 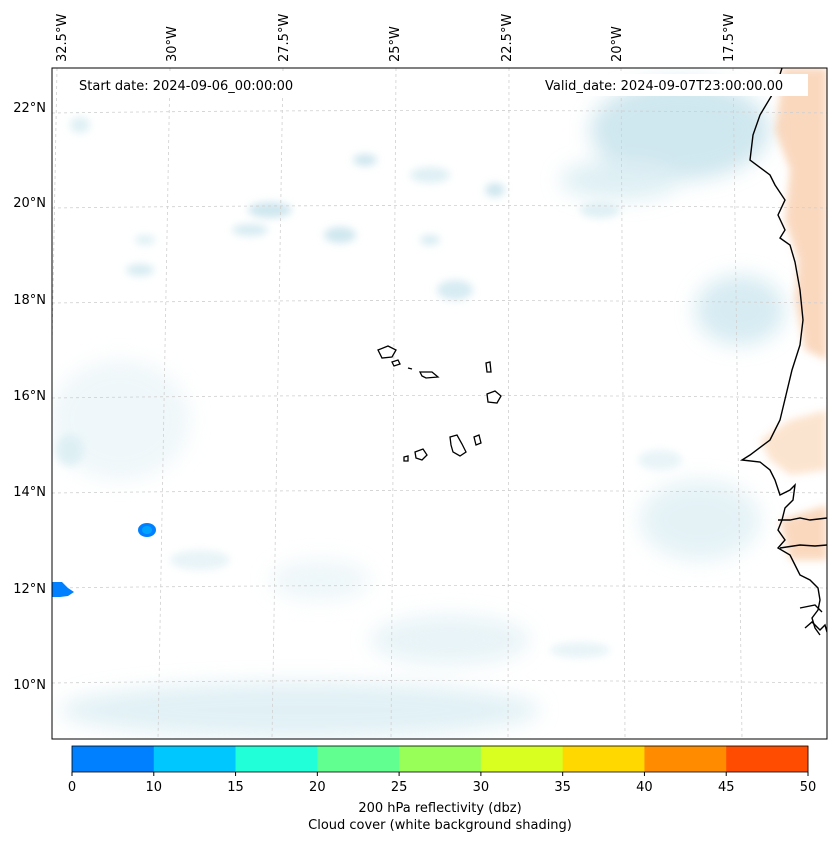 I want to click on island-sal, so click(x=488, y=367).